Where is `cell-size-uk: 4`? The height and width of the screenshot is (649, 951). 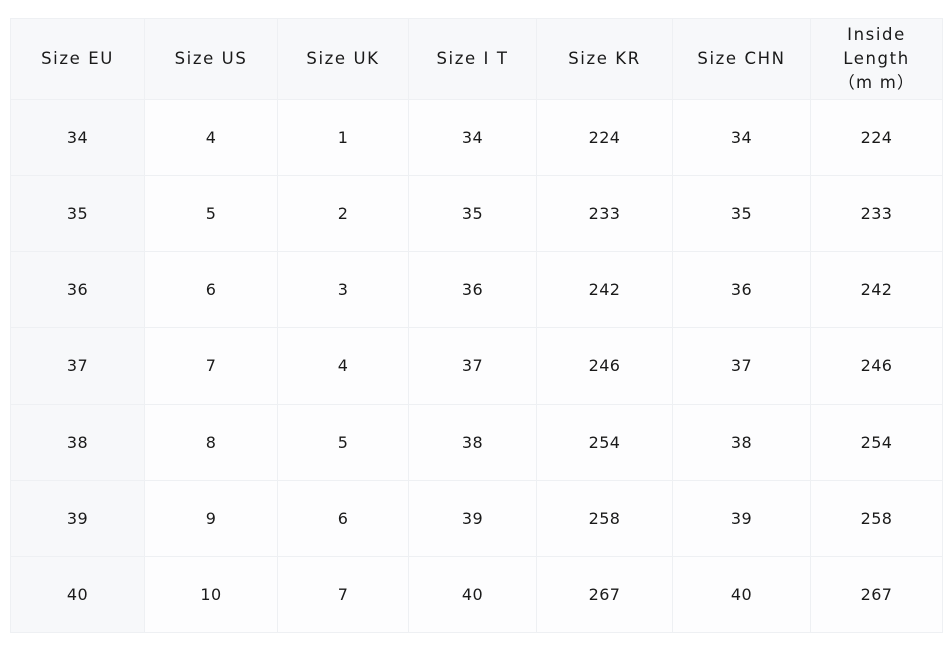
cell-size-uk: 4 is located at coordinates (343, 366).